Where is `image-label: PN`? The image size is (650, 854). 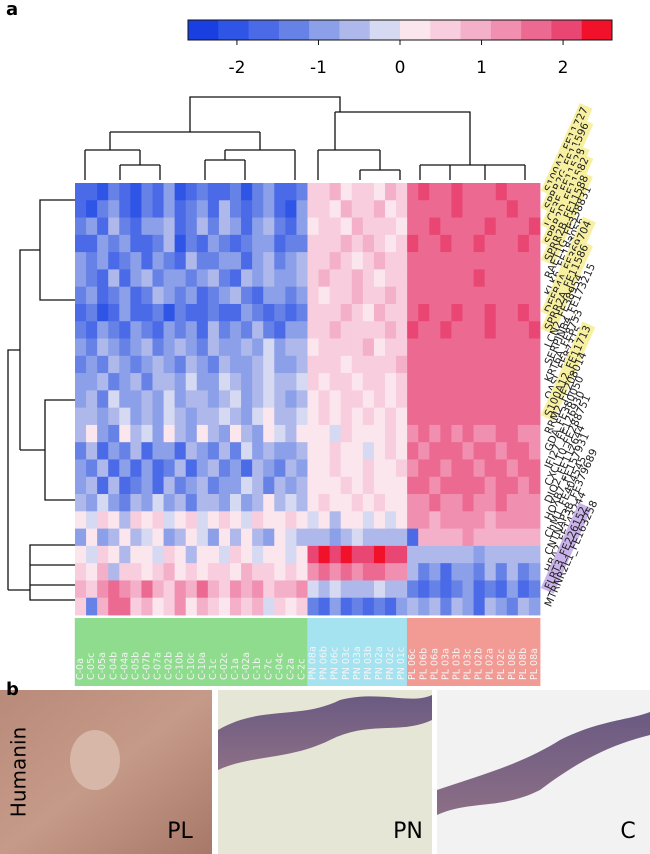 image-label: PN is located at coordinates (408, 831).